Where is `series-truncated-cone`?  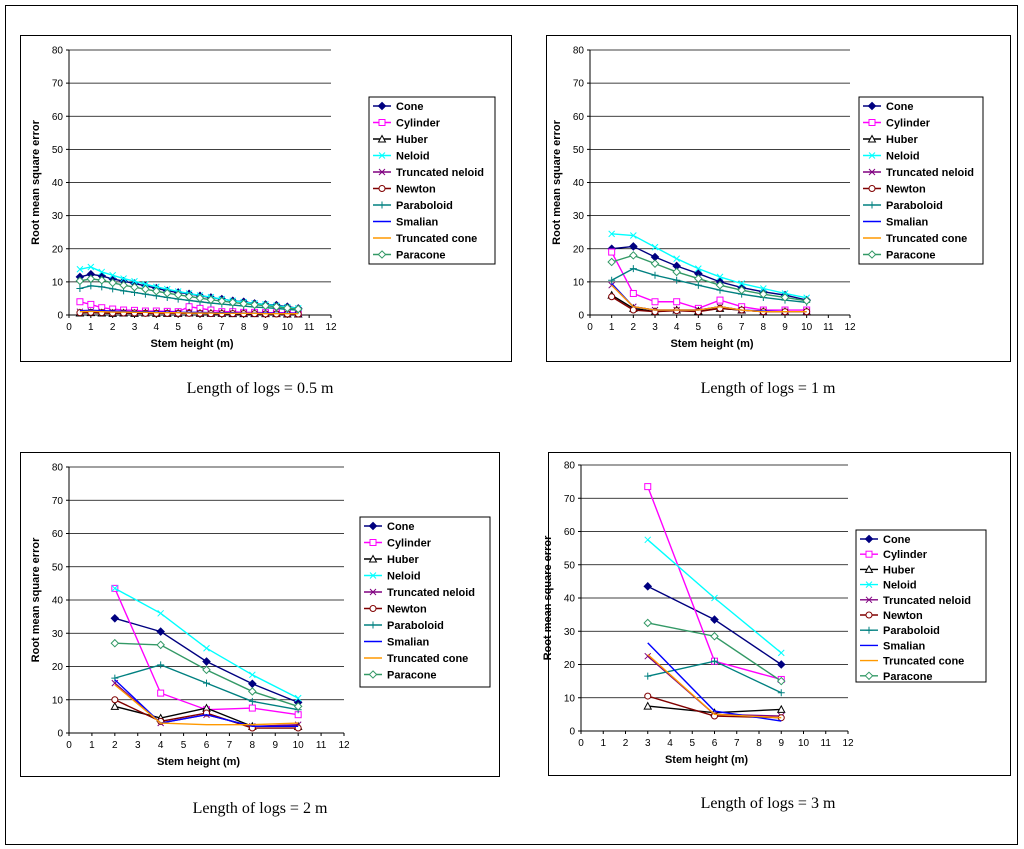 series-truncated-cone is located at coordinates (714, 686).